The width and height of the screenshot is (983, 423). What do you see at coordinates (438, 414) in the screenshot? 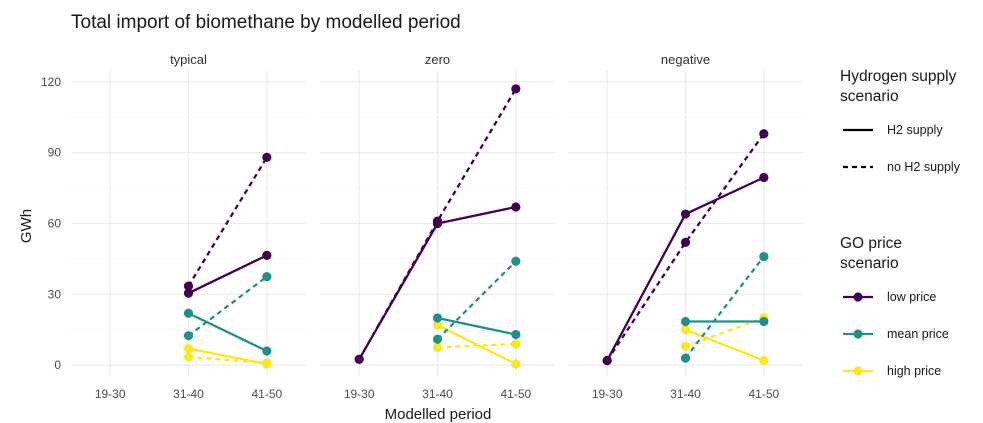
I see `x-axis-title: Modelled period` at bounding box center [438, 414].